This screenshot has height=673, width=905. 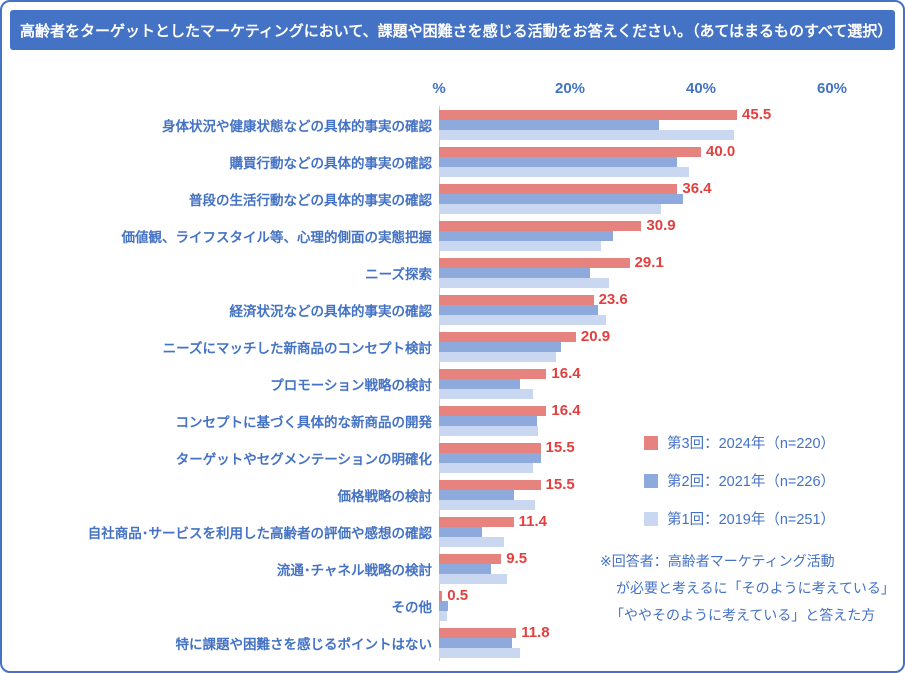 What do you see at coordinates (304, 644) in the screenshot?
I see `category-label: 特に課題や困難さを感じるポイントはない` at bounding box center [304, 644].